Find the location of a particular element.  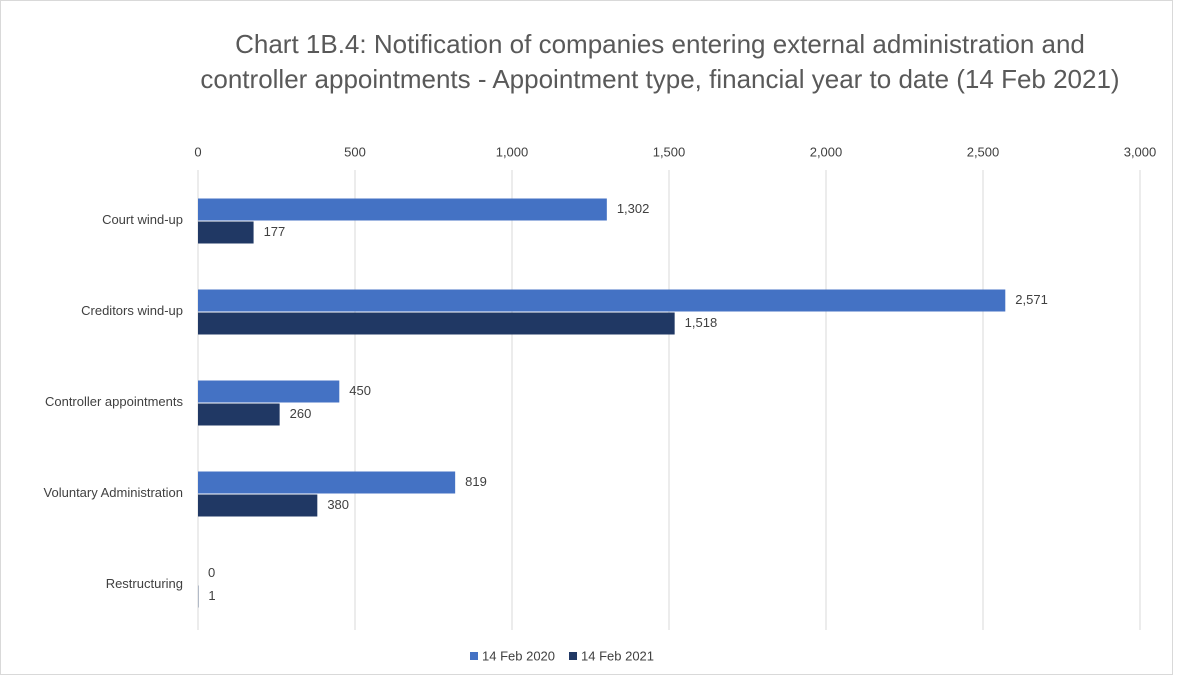

y-tick-label: Court wind-up is located at coordinates (142, 219).